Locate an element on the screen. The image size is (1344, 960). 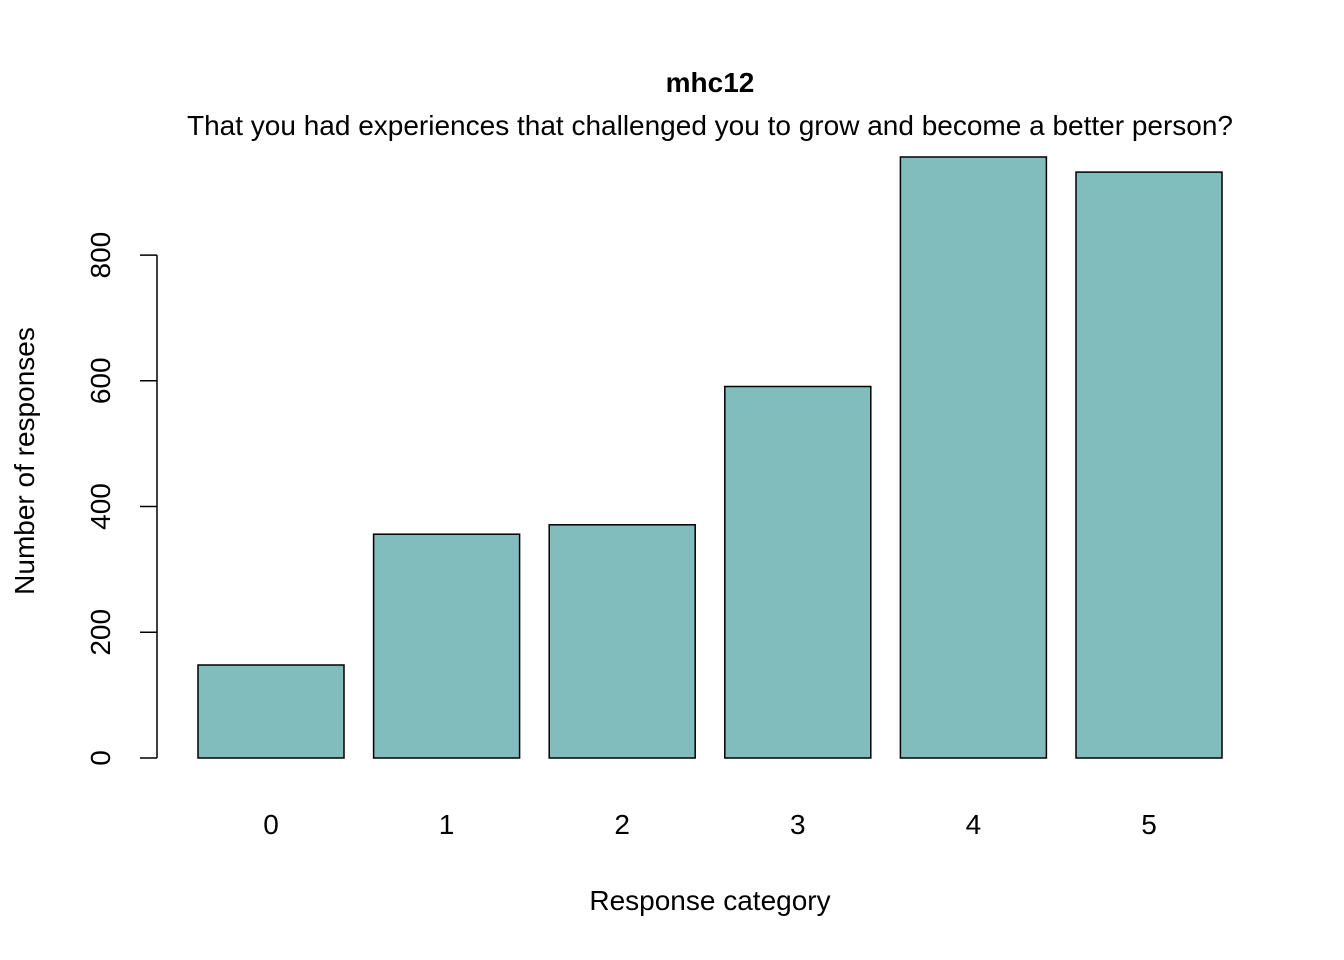
y-tick-label: 800 is located at coordinates (100, 255).